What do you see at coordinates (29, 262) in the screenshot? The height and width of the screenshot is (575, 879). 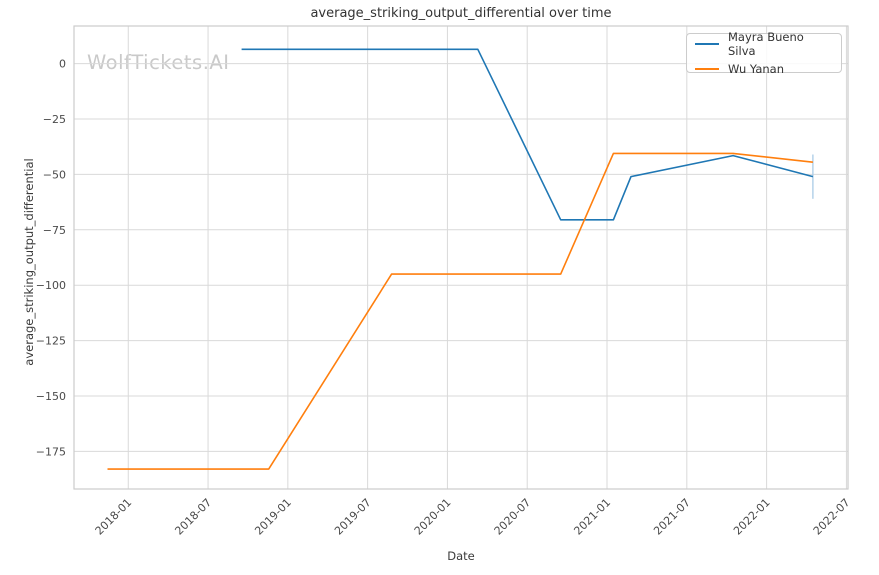 I see `y-axis-label: average_striking_output_differential` at bounding box center [29, 262].